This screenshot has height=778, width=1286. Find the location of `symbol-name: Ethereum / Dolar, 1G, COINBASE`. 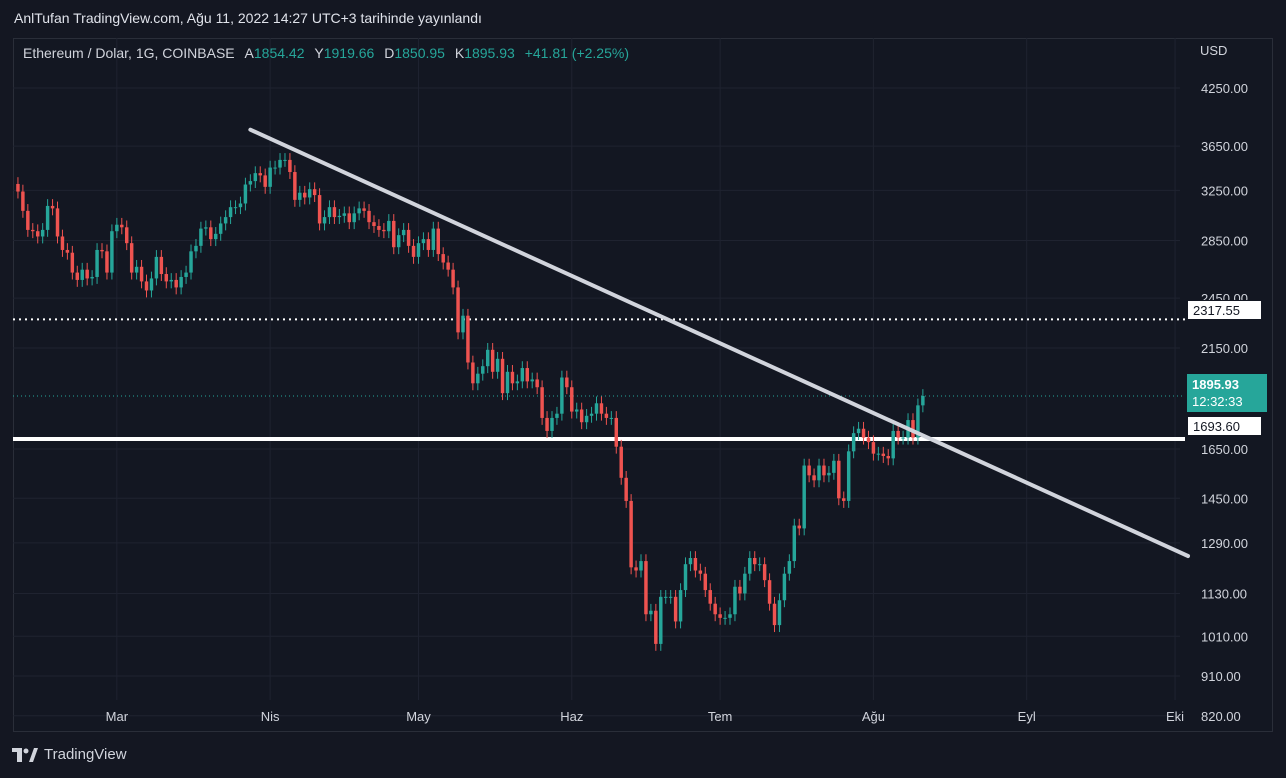

symbol-name: Ethereum / Dolar, 1G, COINBASE is located at coordinates (129, 53).